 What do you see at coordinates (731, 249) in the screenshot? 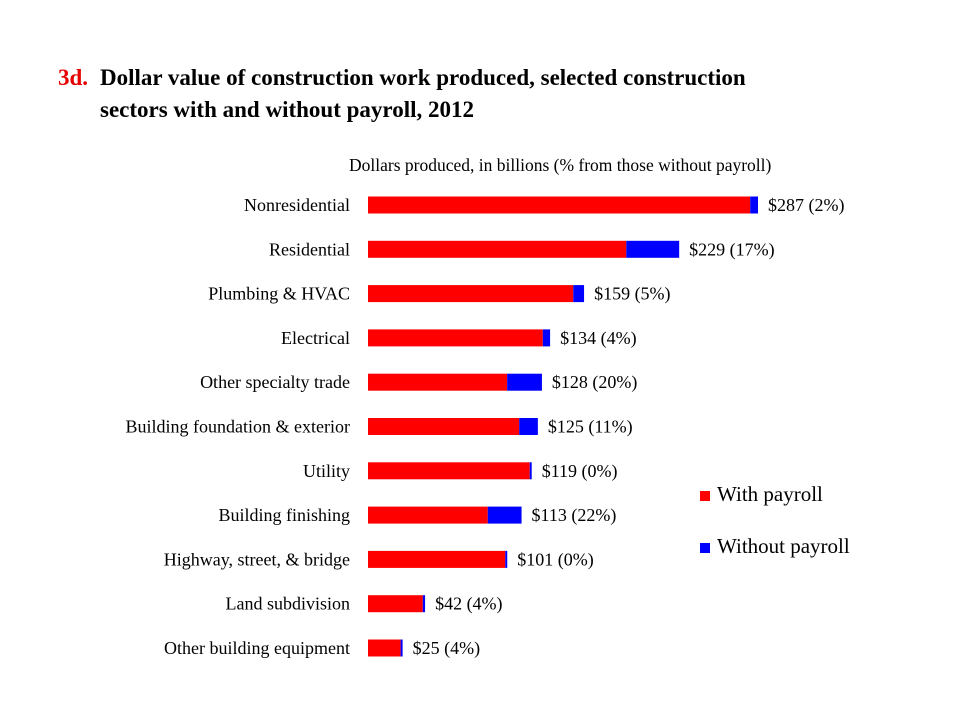
I see `value-label-residential: $229 (17%)` at bounding box center [731, 249].